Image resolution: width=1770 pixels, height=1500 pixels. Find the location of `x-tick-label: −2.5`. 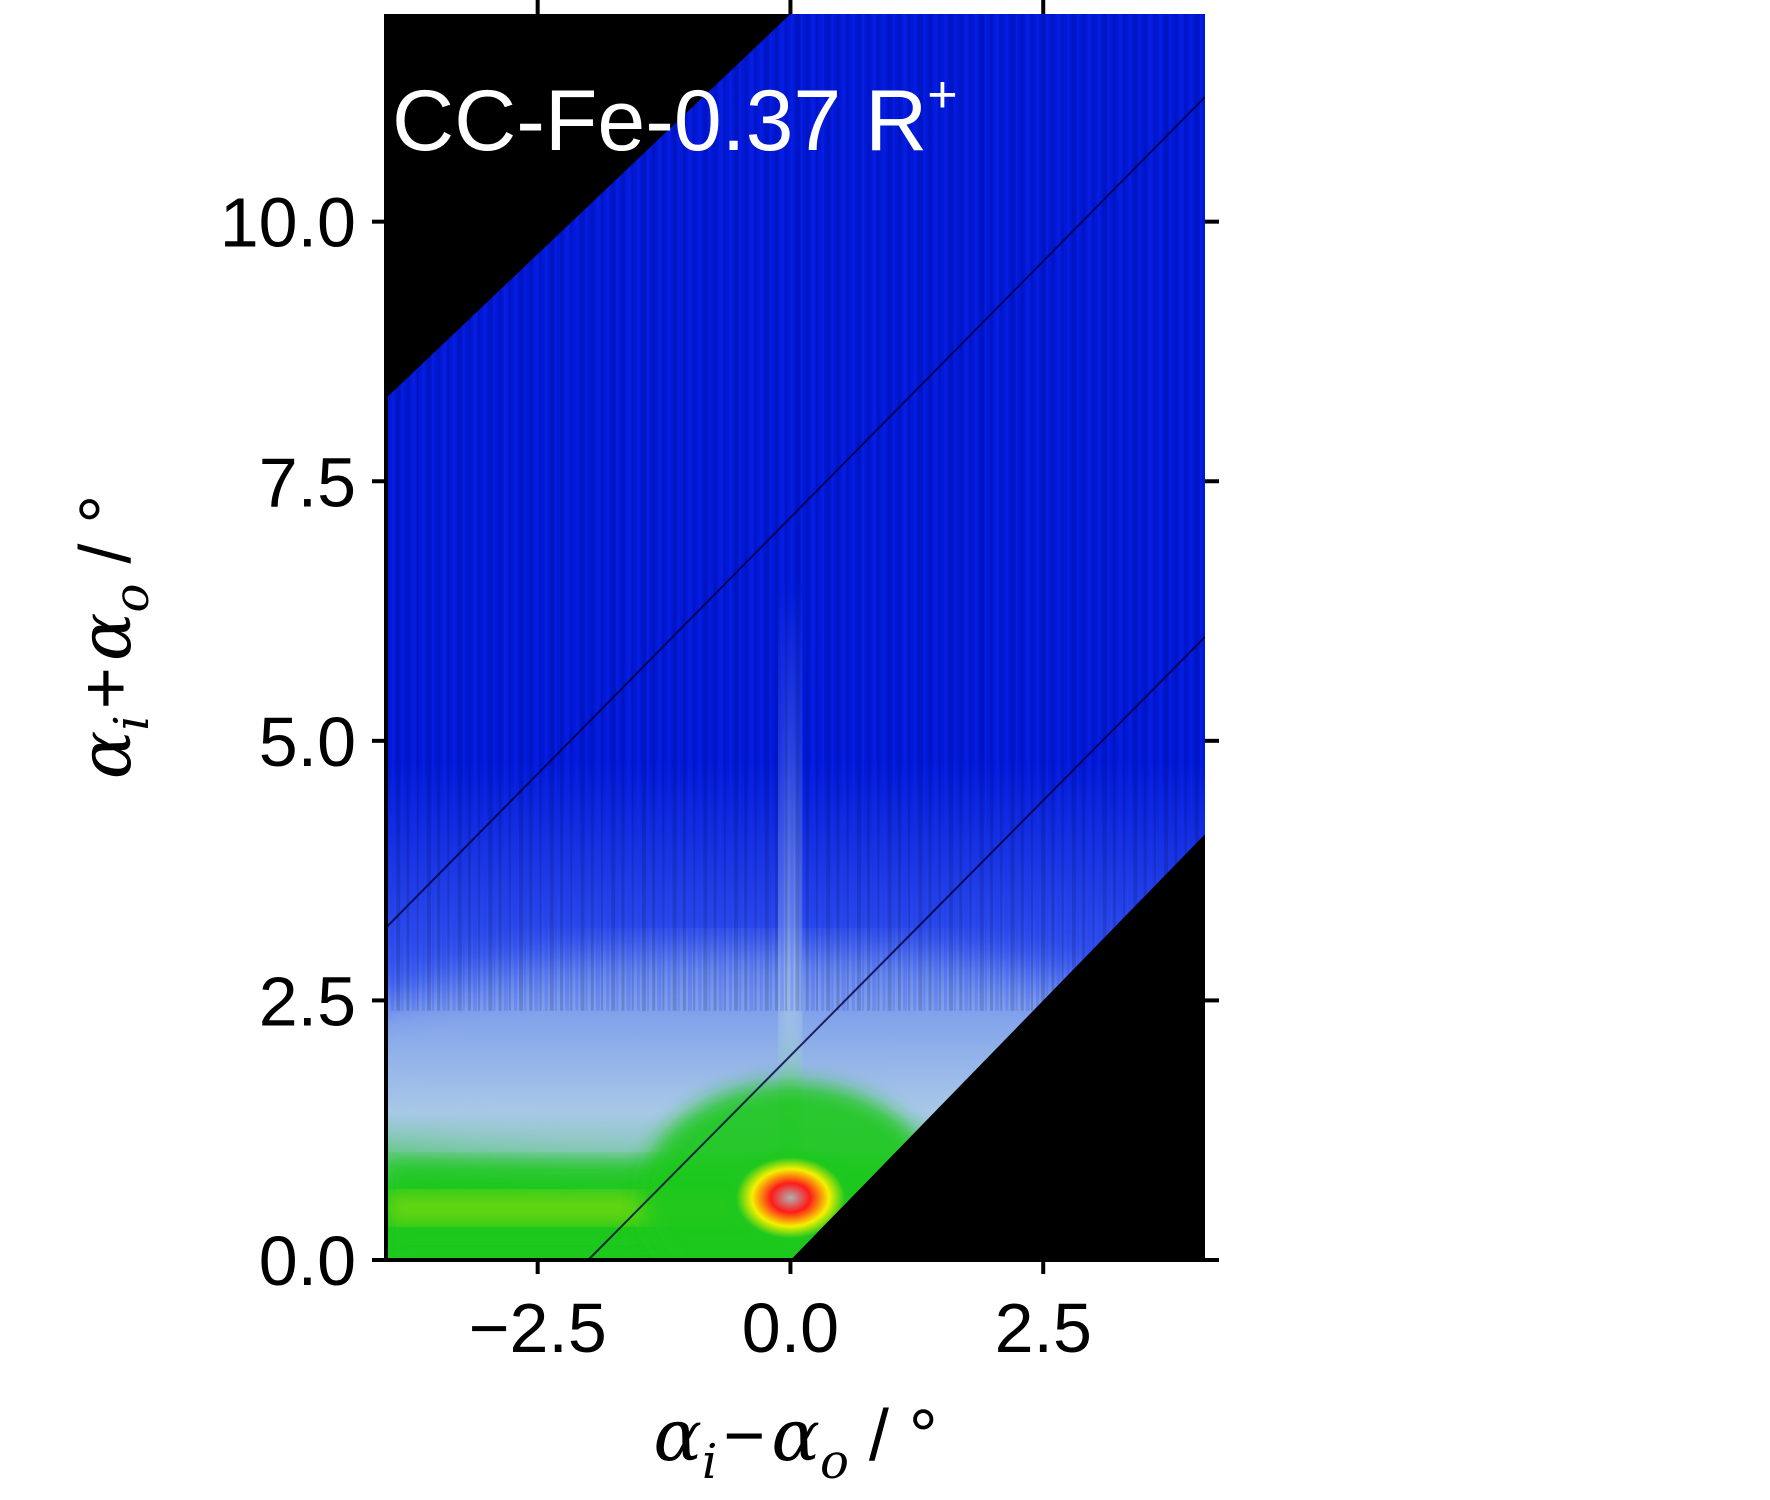

x-tick-label: −2.5 is located at coordinates (538, 1328).